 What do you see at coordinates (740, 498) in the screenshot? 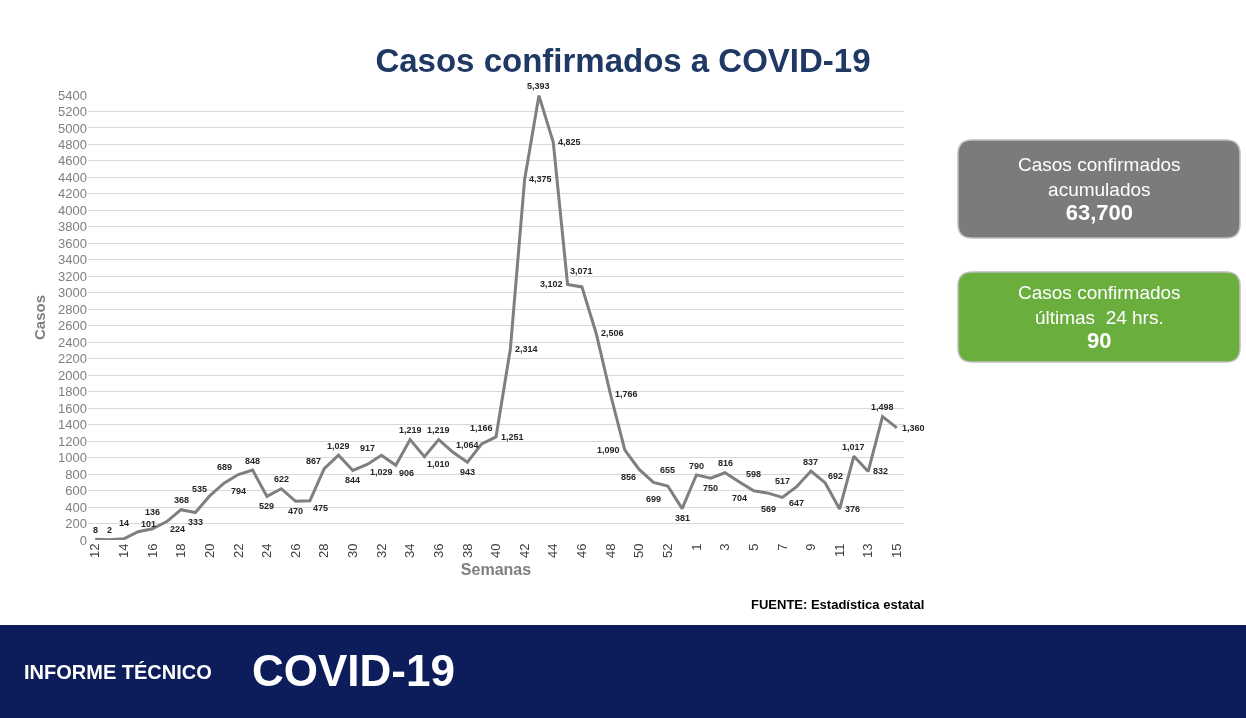
I see `data-label: 704` at bounding box center [740, 498].